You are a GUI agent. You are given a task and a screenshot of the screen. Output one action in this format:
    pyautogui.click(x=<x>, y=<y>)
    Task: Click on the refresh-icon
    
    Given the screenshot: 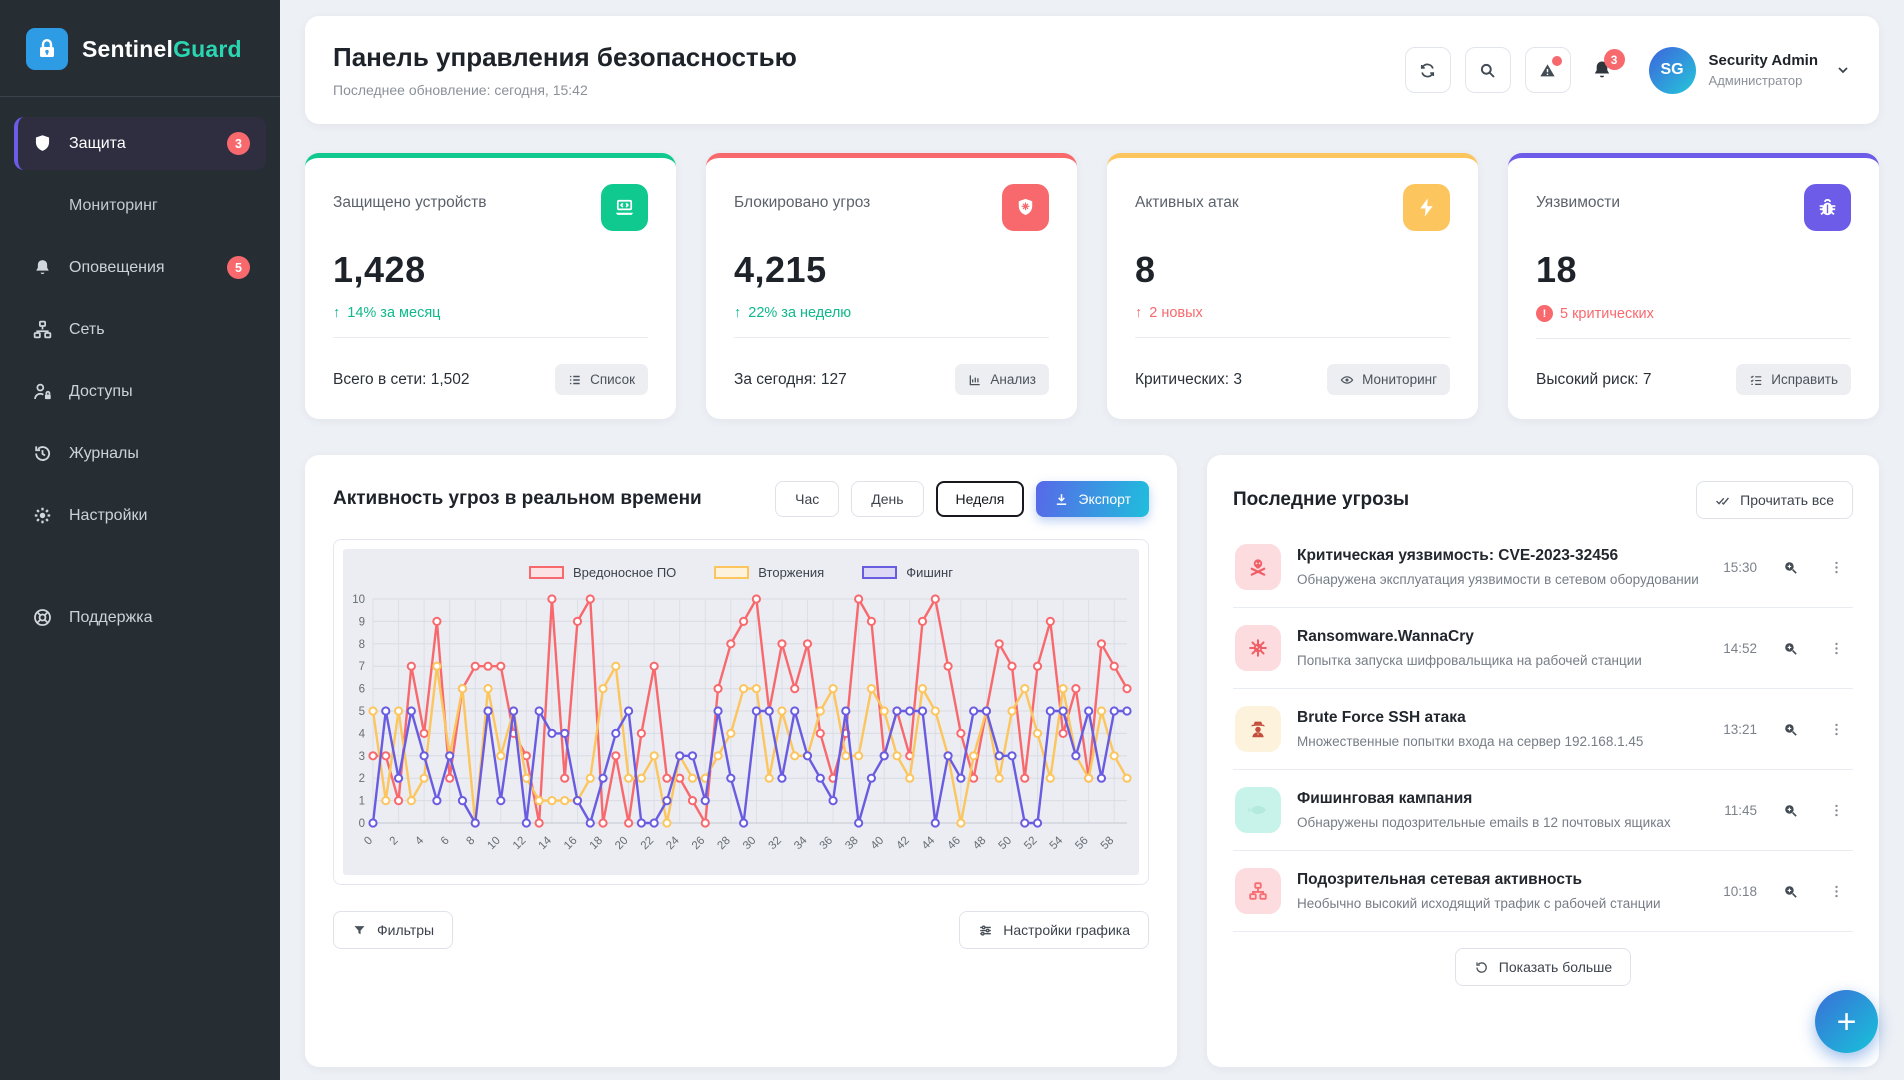 What is the action you would take?
    pyautogui.click(x=1427, y=70)
    